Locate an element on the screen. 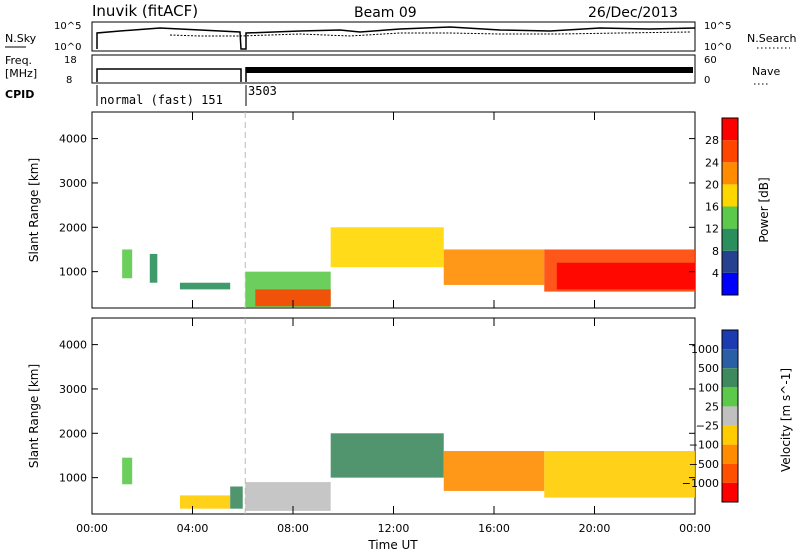 The width and height of the screenshot is (800, 554). nave-tick-top: 60 is located at coordinates (710, 60).